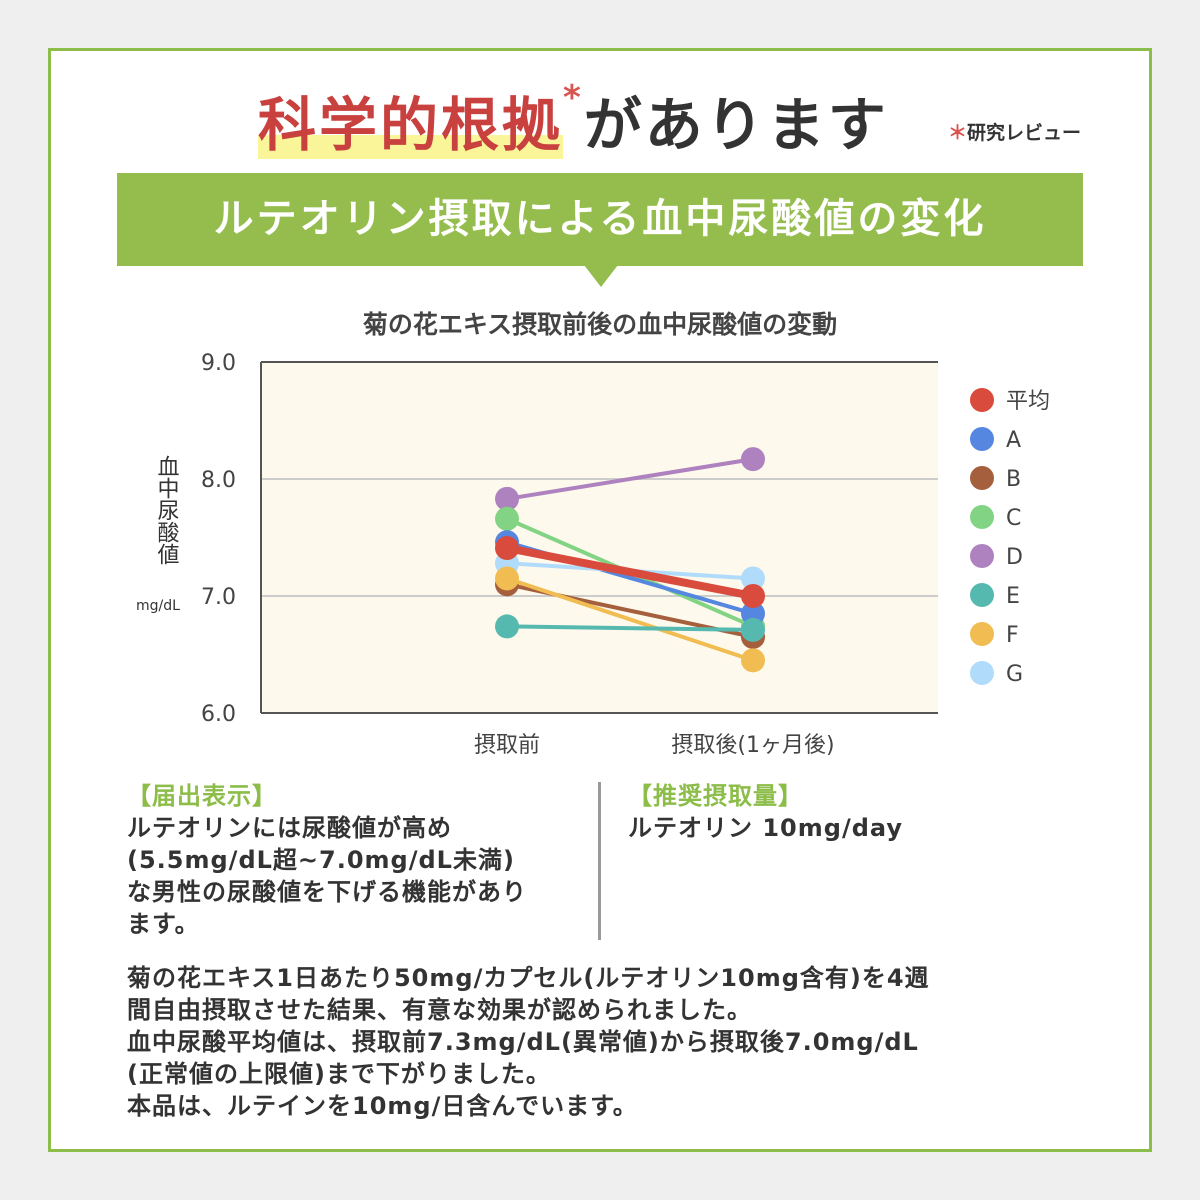 The width and height of the screenshot is (1200, 1200). What do you see at coordinates (439, 1010) in the screenshot?
I see `description-line: 間自由摂取させた結果、有意な効果が認められました。` at bounding box center [439, 1010].